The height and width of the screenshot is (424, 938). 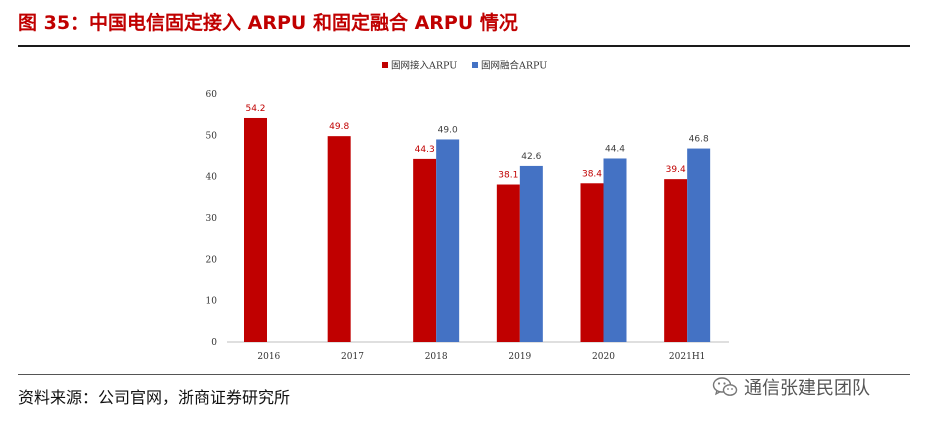 What do you see at coordinates (212, 95) in the screenshot?
I see `y-tick-label: 60` at bounding box center [212, 95].